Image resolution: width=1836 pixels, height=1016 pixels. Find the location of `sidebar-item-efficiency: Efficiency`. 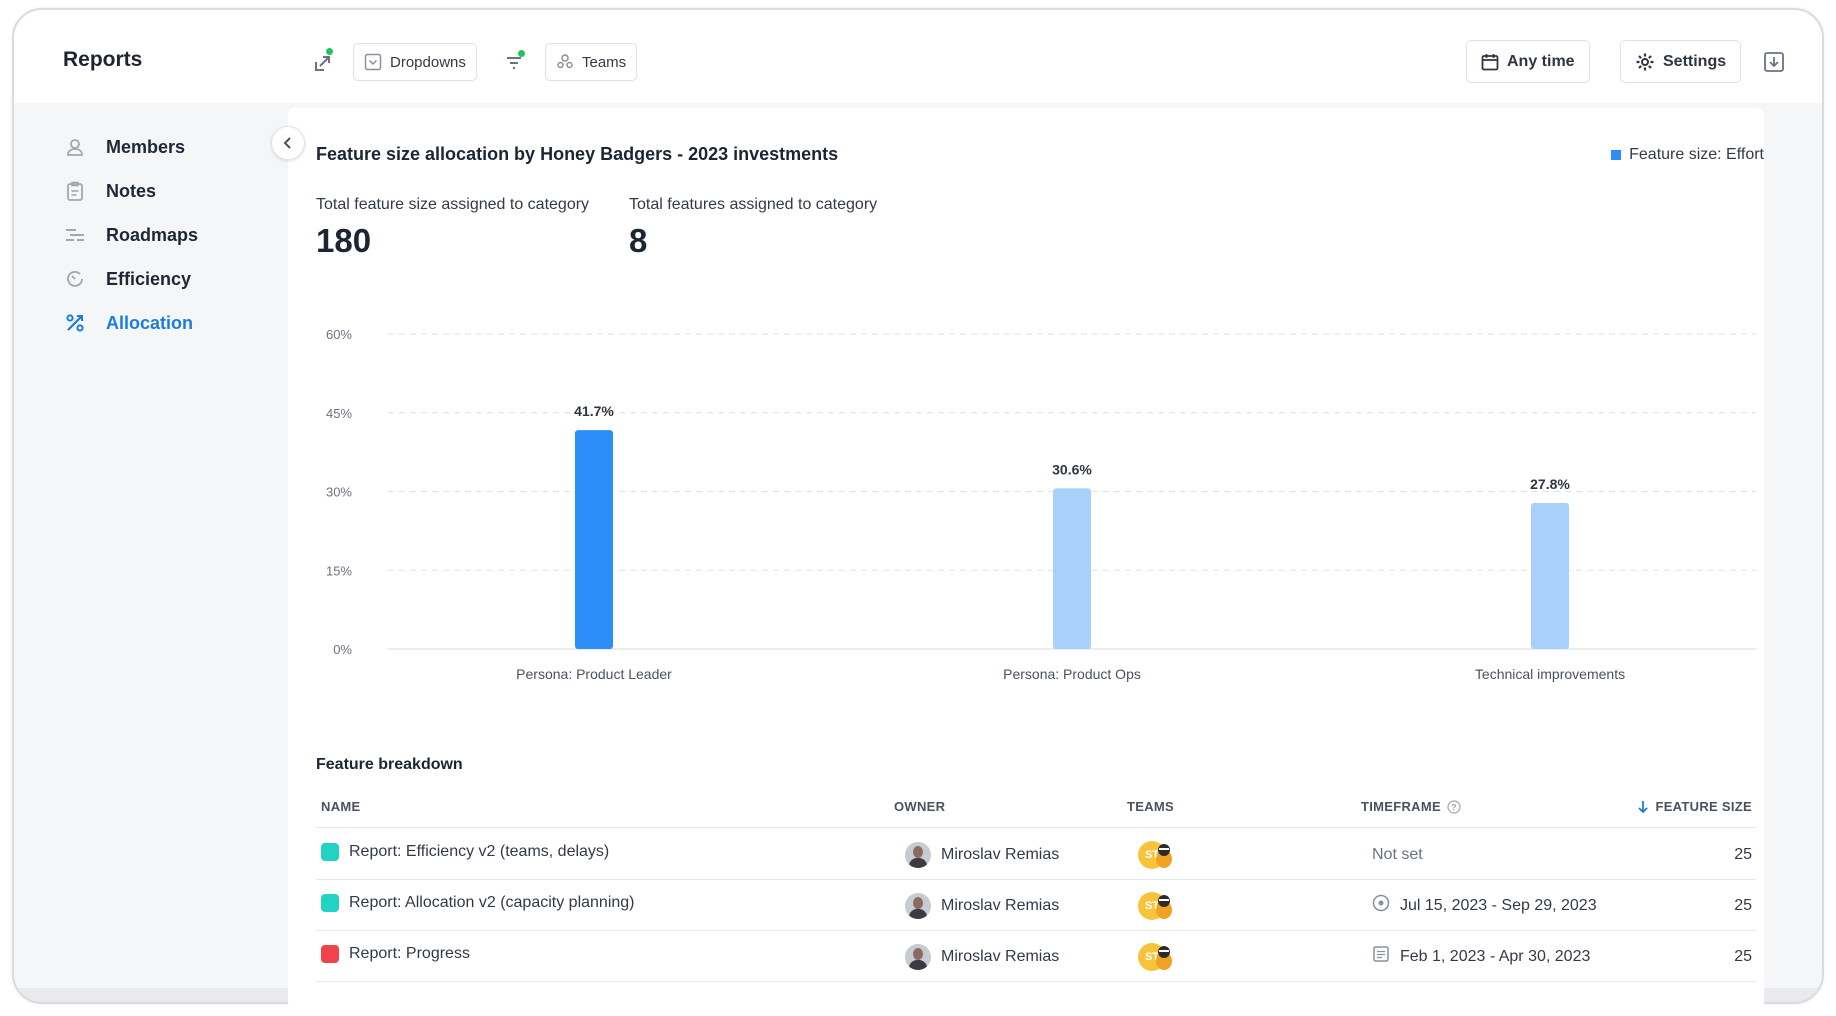

sidebar-item-efficiency: Efficiency is located at coordinates (127, 279).